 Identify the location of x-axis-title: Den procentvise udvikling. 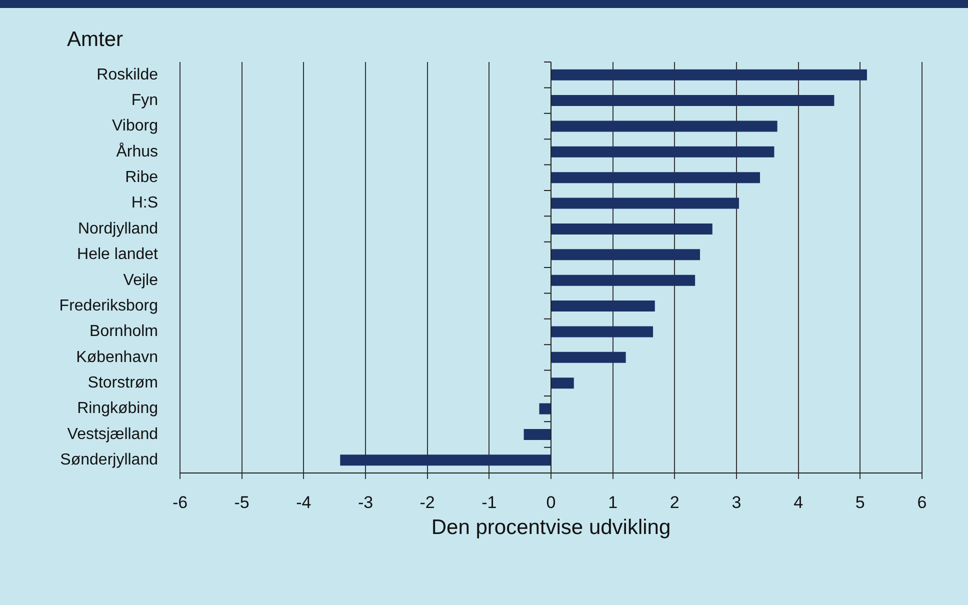
(551, 528).